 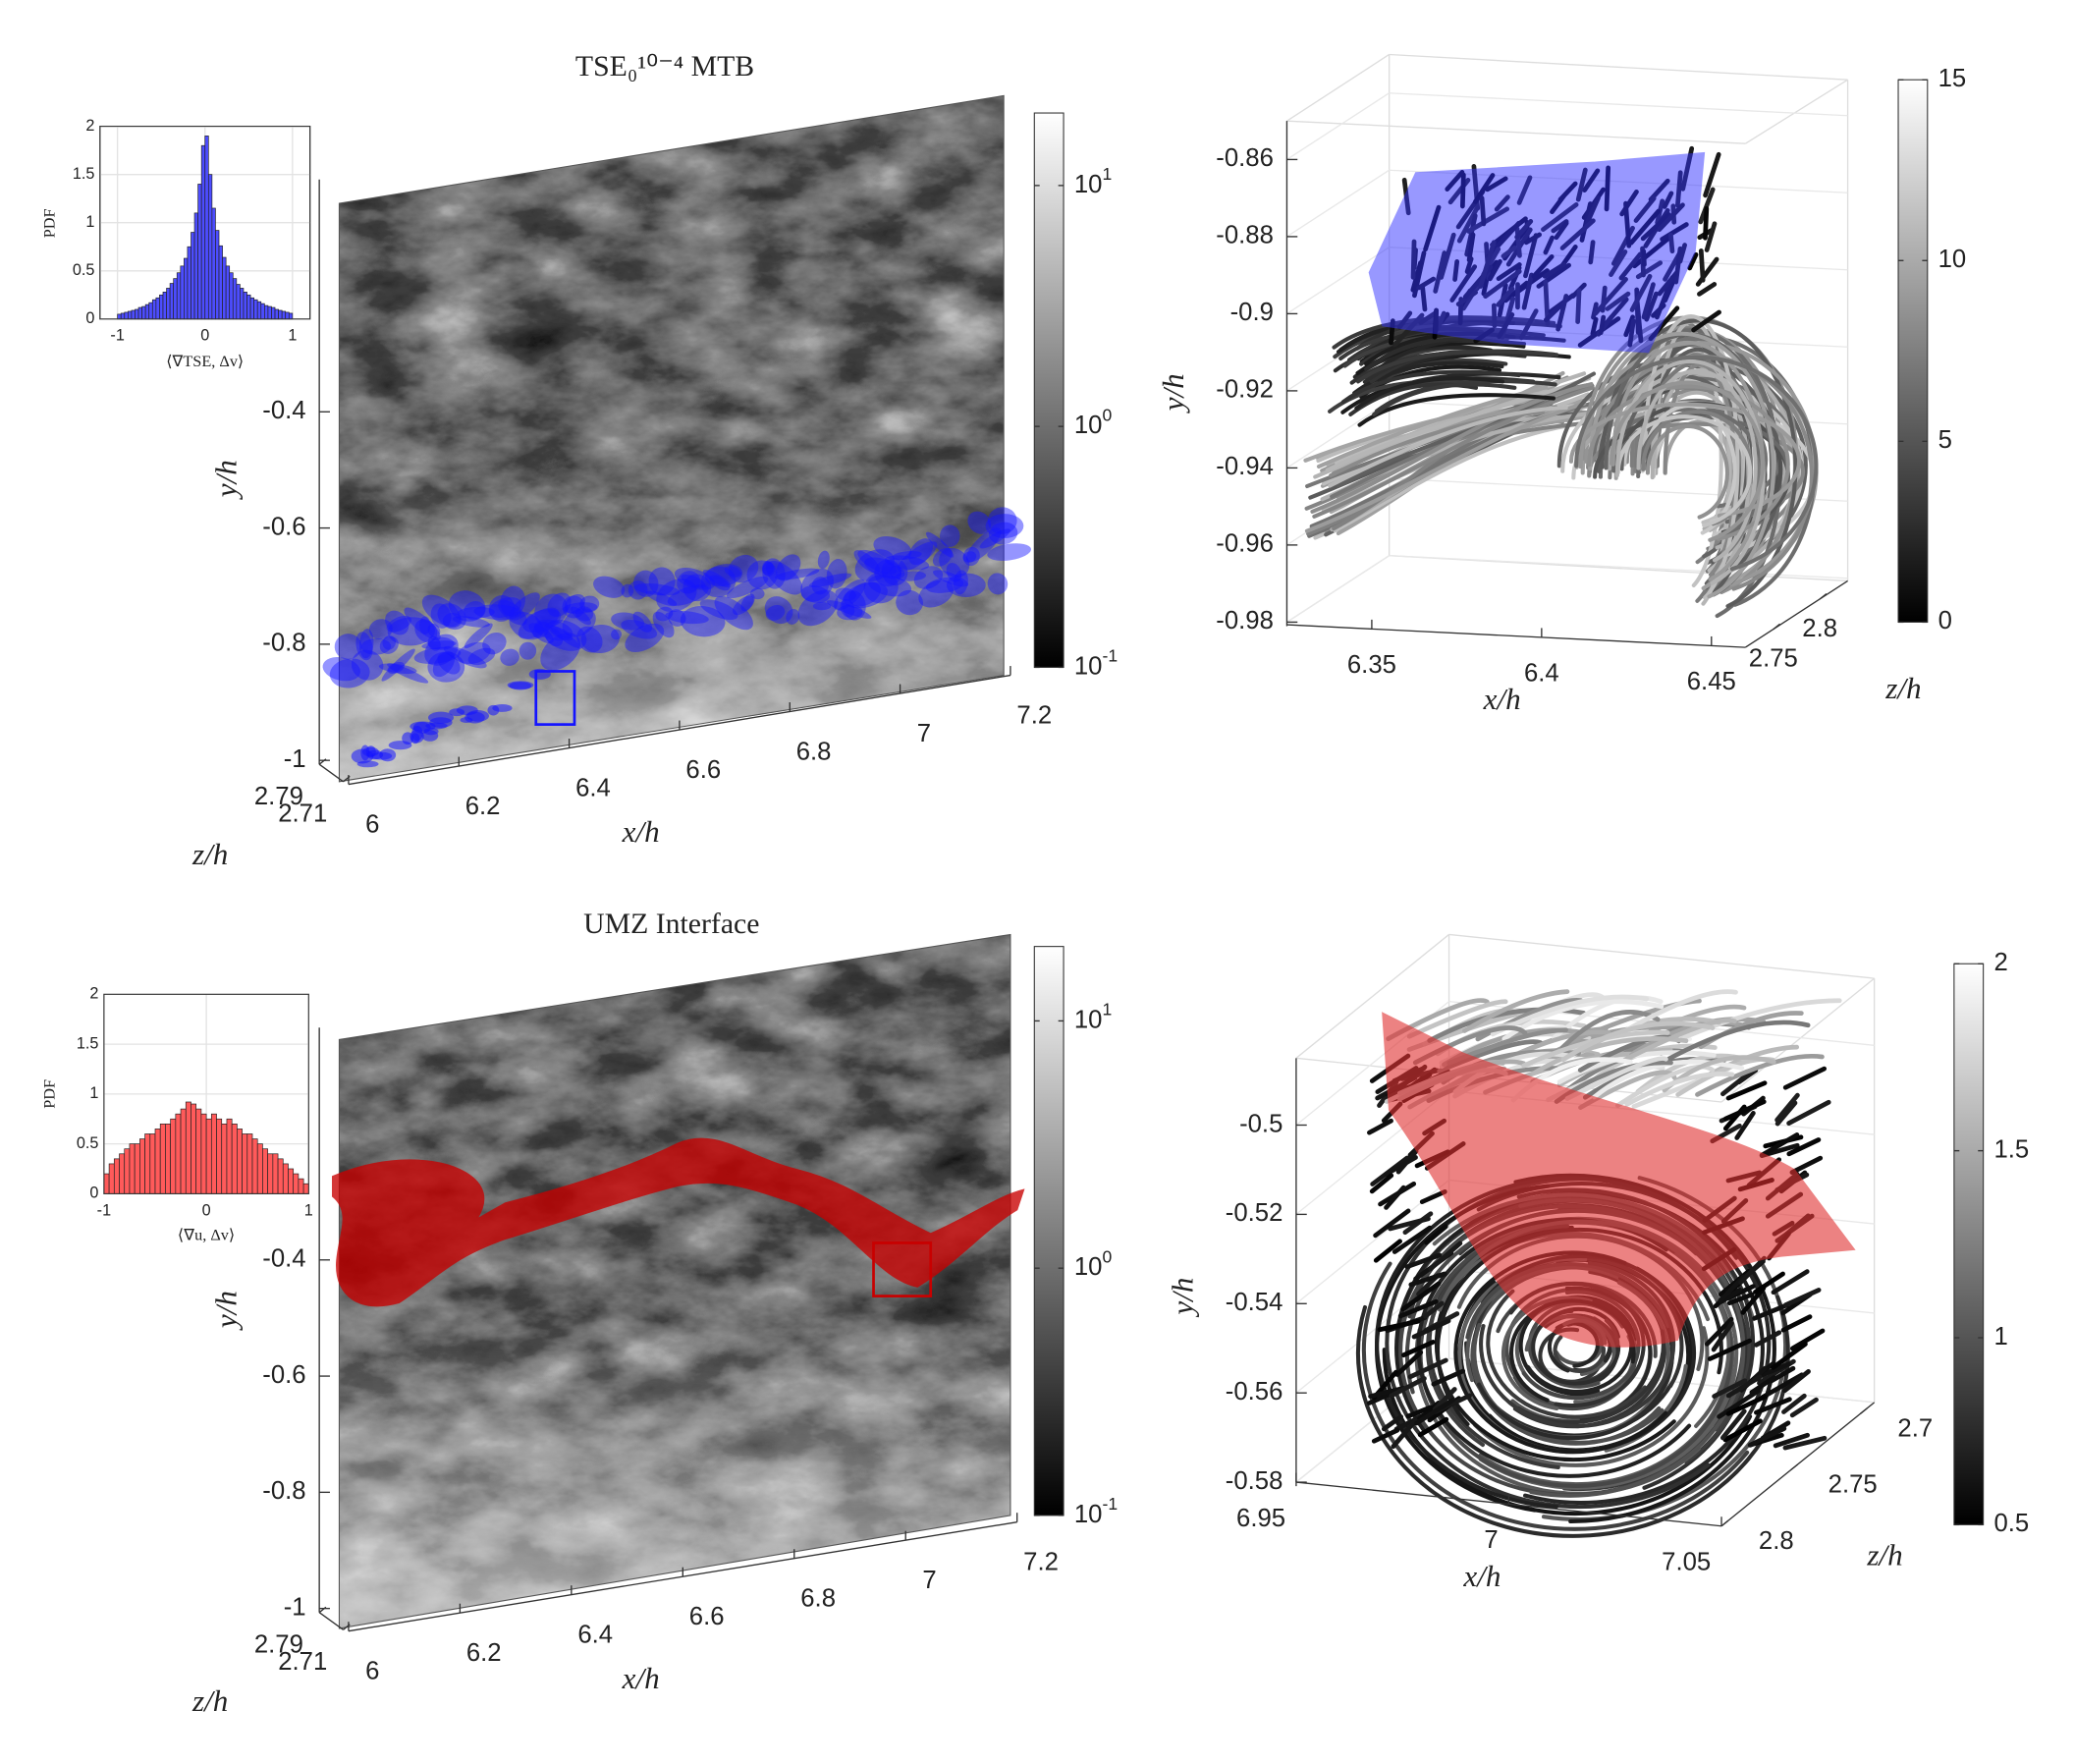 I want to click on y-tick-label: 1, so click(x=90, y=222).